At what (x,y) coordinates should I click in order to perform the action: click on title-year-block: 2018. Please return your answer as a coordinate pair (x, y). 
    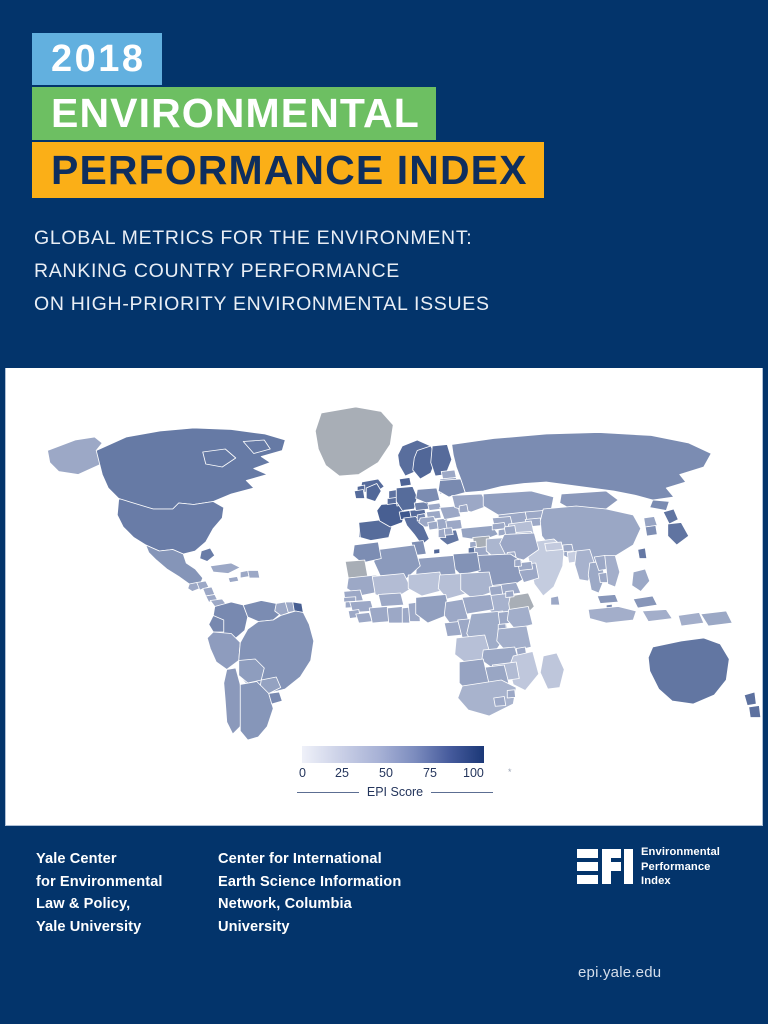
    Looking at the image, I should click on (97, 59).